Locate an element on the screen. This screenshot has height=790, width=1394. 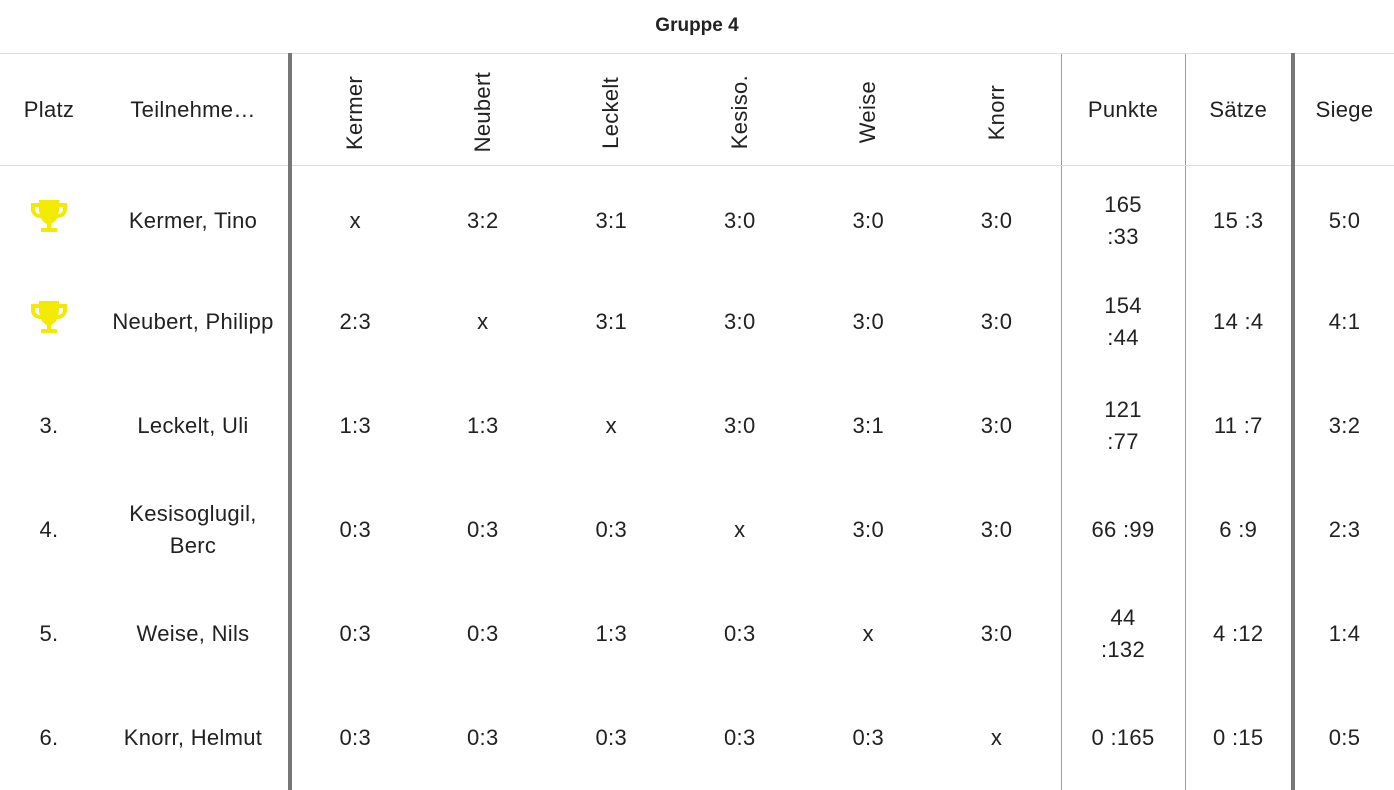
siege-cell: 3:2 is located at coordinates (1342, 425).